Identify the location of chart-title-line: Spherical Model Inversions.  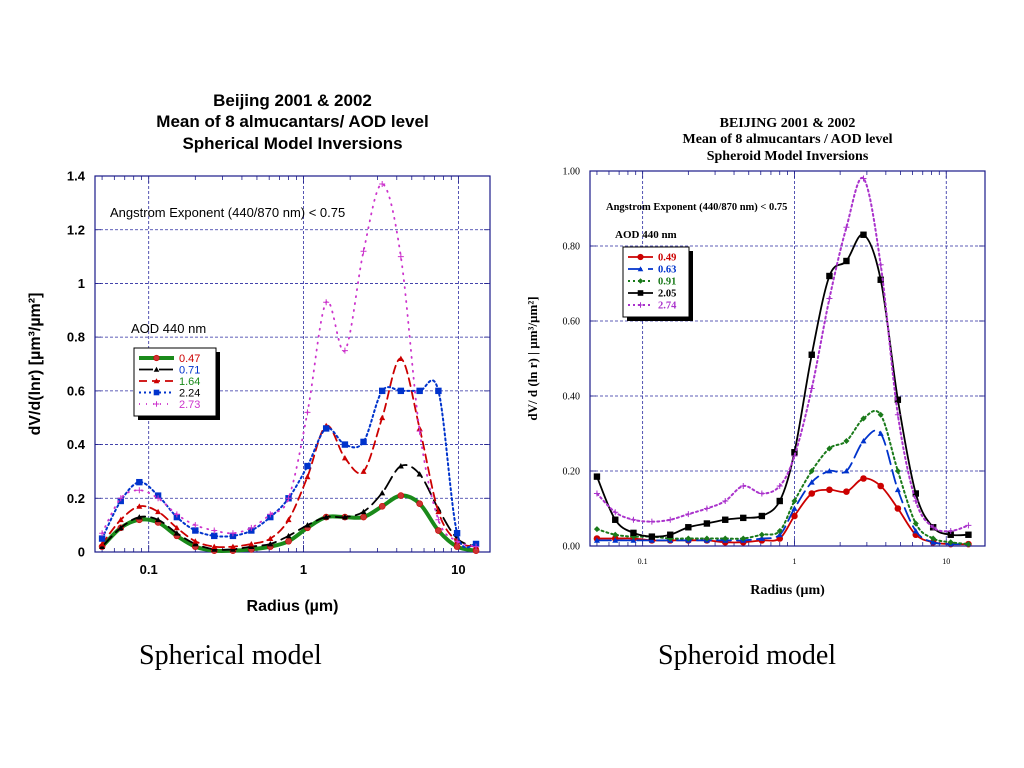
(292, 143).